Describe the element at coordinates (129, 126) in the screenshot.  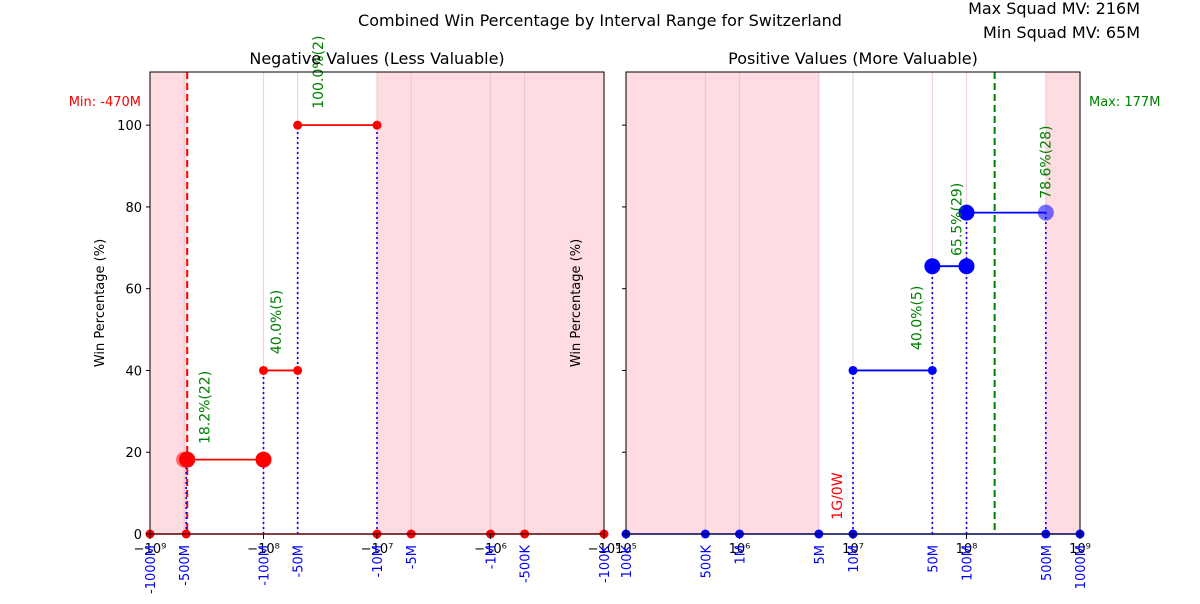
I see `y-tick-label-5: 100` at that location.